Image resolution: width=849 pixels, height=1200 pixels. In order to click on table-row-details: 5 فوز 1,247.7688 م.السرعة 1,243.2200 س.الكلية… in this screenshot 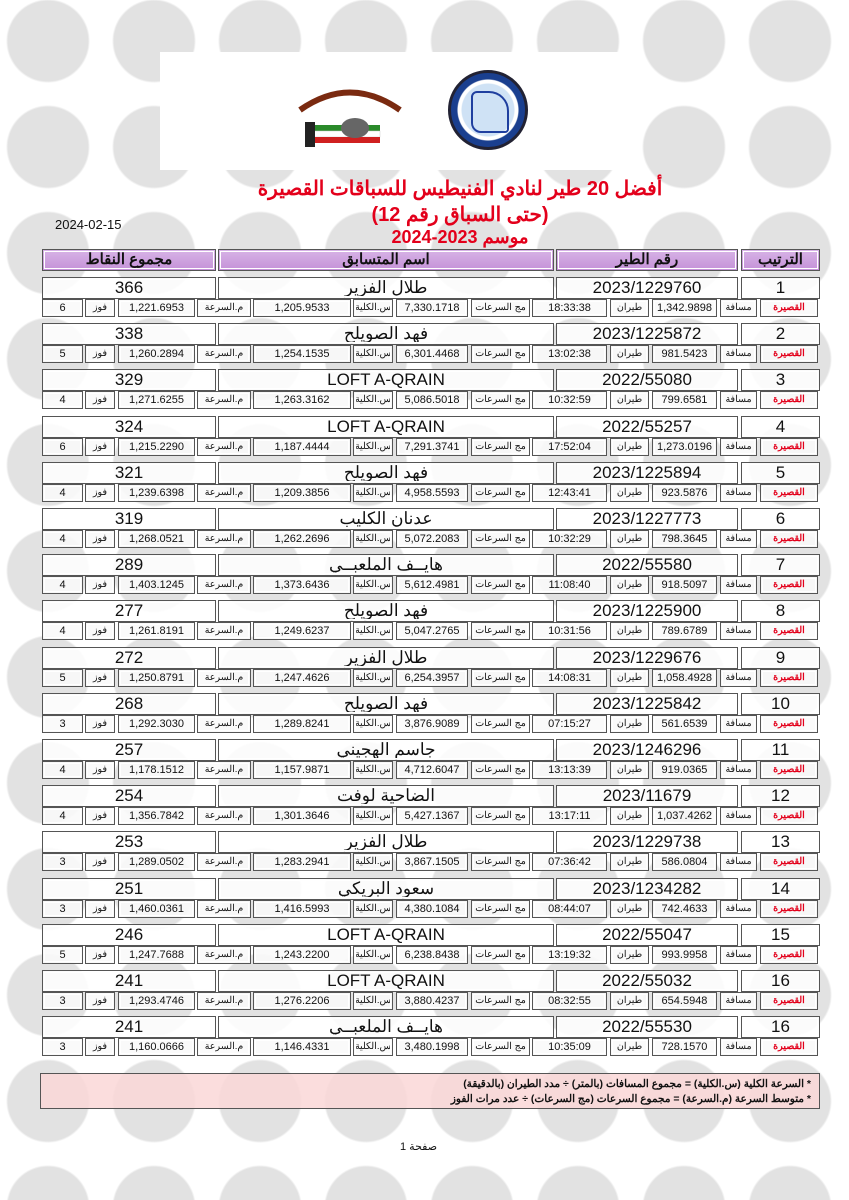, I will do `click(430, 954)`.